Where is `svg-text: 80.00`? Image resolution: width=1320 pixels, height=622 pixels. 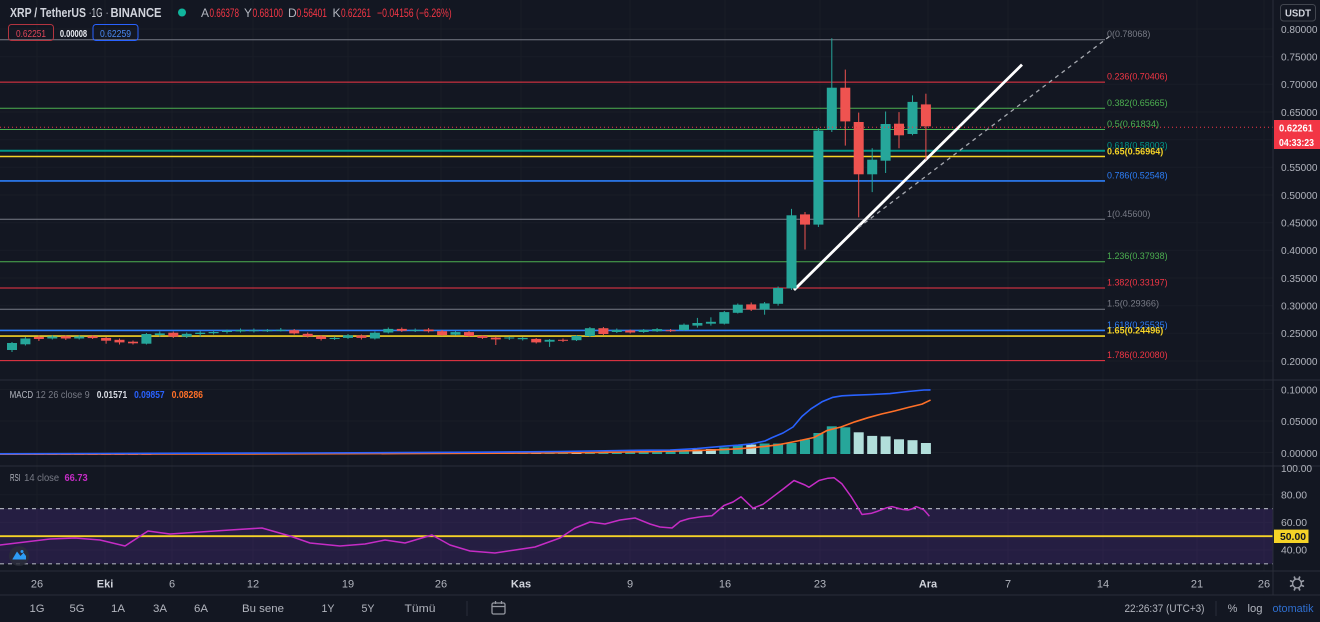
svg-text: 80.00 is located at coordinates (1294, 496).